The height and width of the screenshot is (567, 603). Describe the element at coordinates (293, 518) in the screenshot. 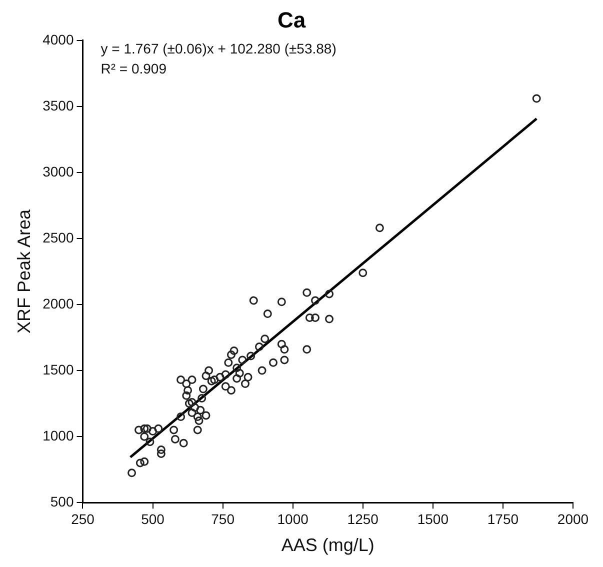

I see `x-tick-label: 1000` at that location.